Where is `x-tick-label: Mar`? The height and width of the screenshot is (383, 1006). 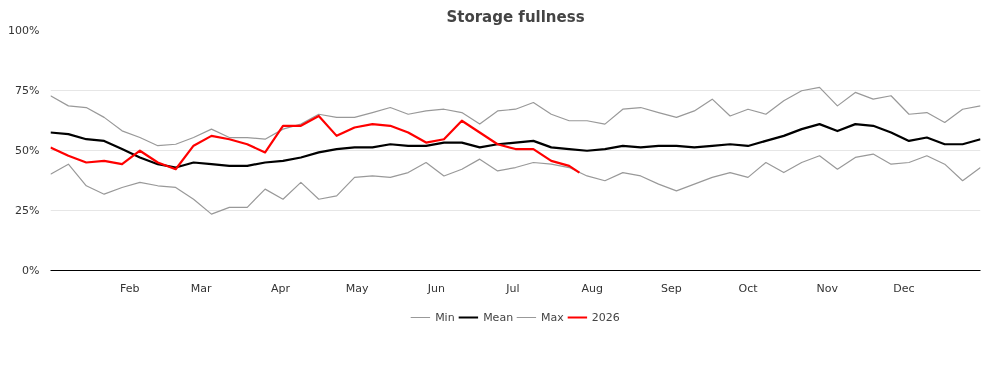
x-tick-label: Mar is located at coordinates (201, 288).